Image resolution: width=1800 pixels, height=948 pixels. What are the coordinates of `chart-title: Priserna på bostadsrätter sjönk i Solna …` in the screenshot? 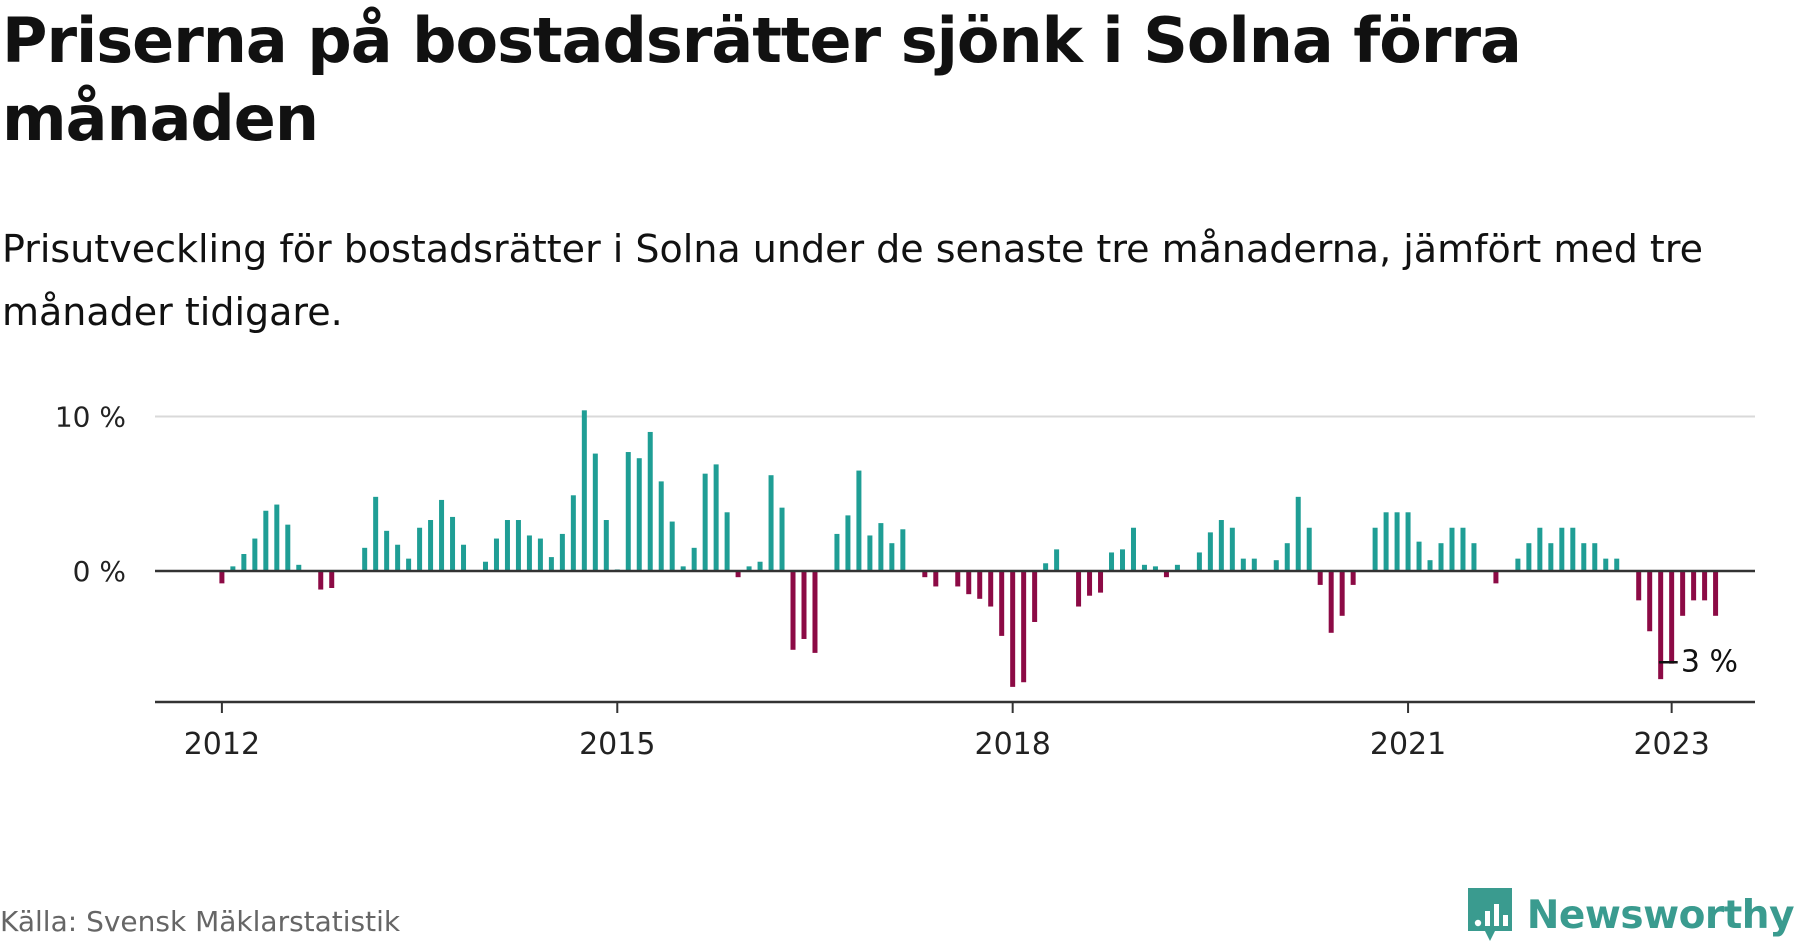 It's located at (762, 79).